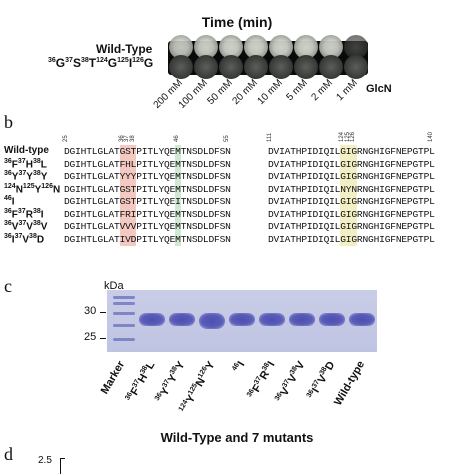 The width and height of the screenshot is (474, 474). What do you see at coordinates (103, 312) in the screenshot?
I see `marker-30-tick` at bounding box center [103, 312].